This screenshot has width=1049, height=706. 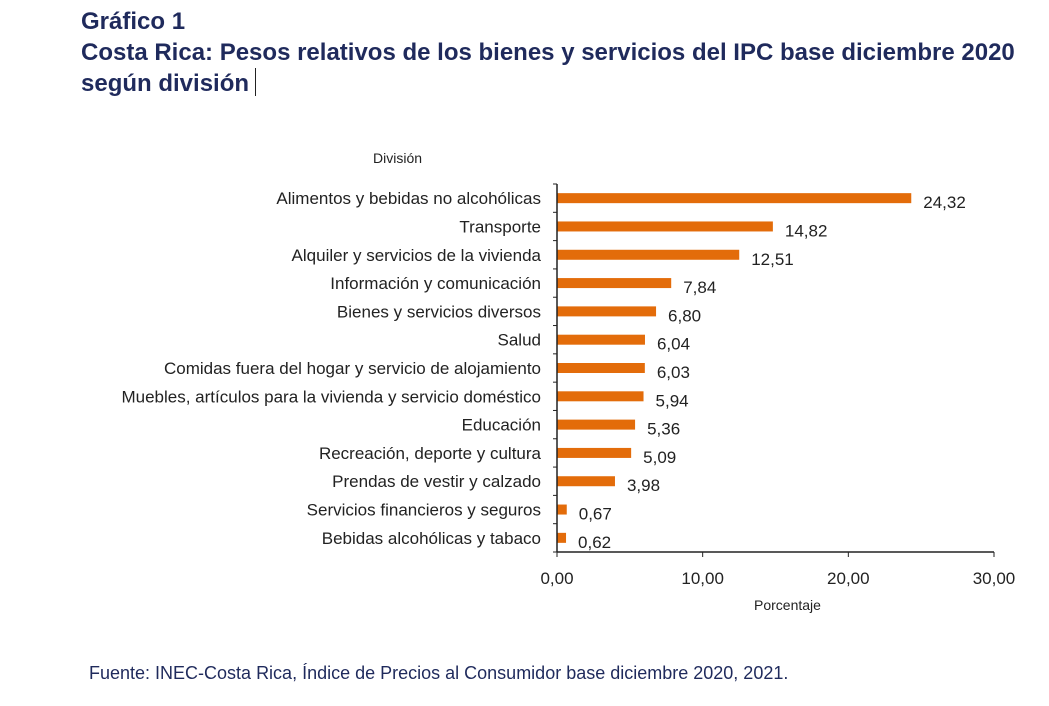 I want to click on x-tick-label: 30,00, so click(x=994, y=578).